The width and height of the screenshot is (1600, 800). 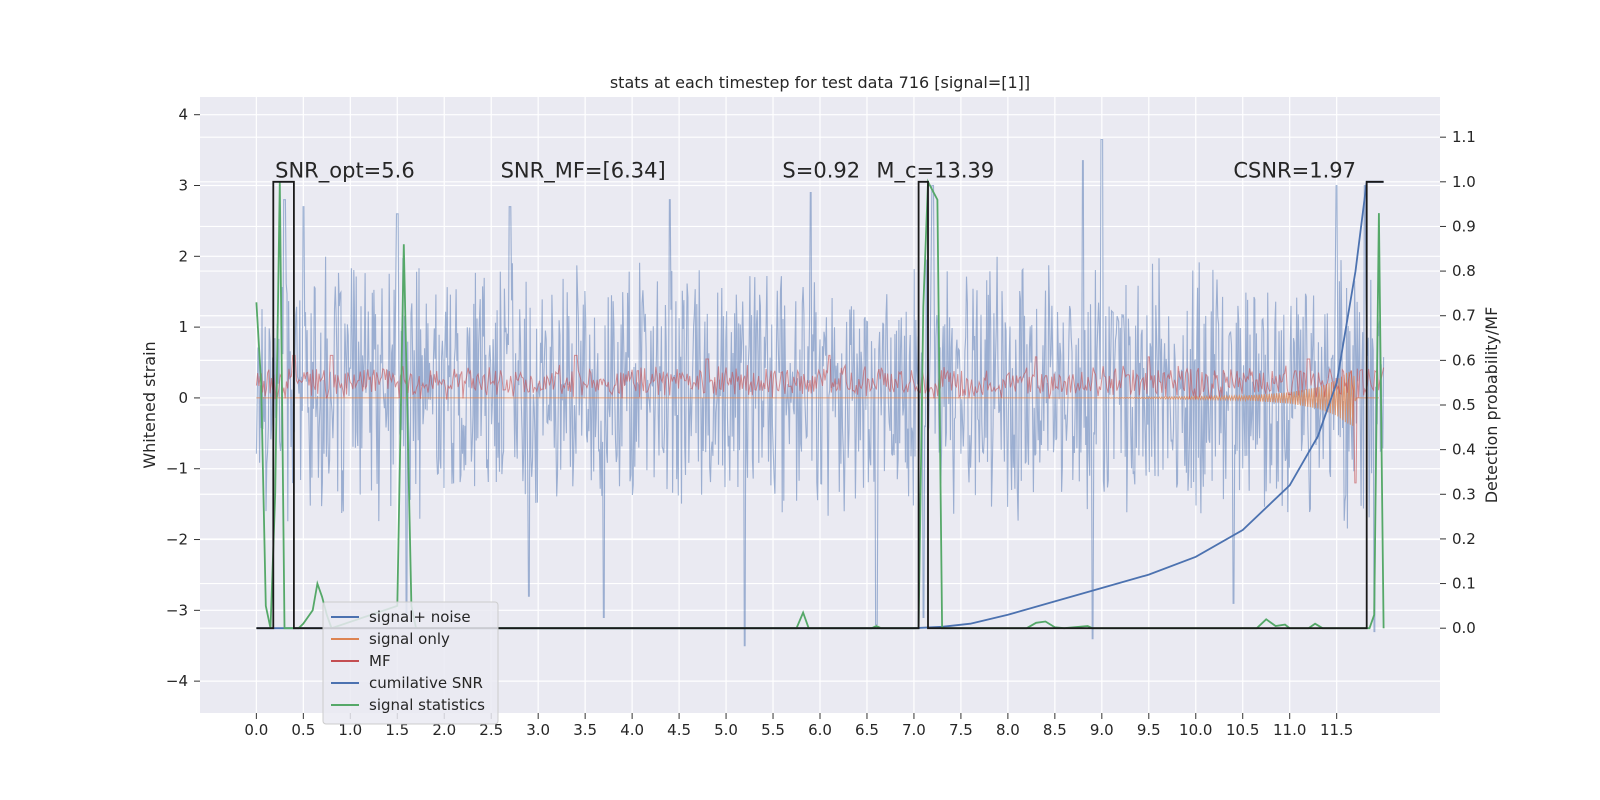 I want to click on x-tick-label: 2.5, so click(x=491, y=730).